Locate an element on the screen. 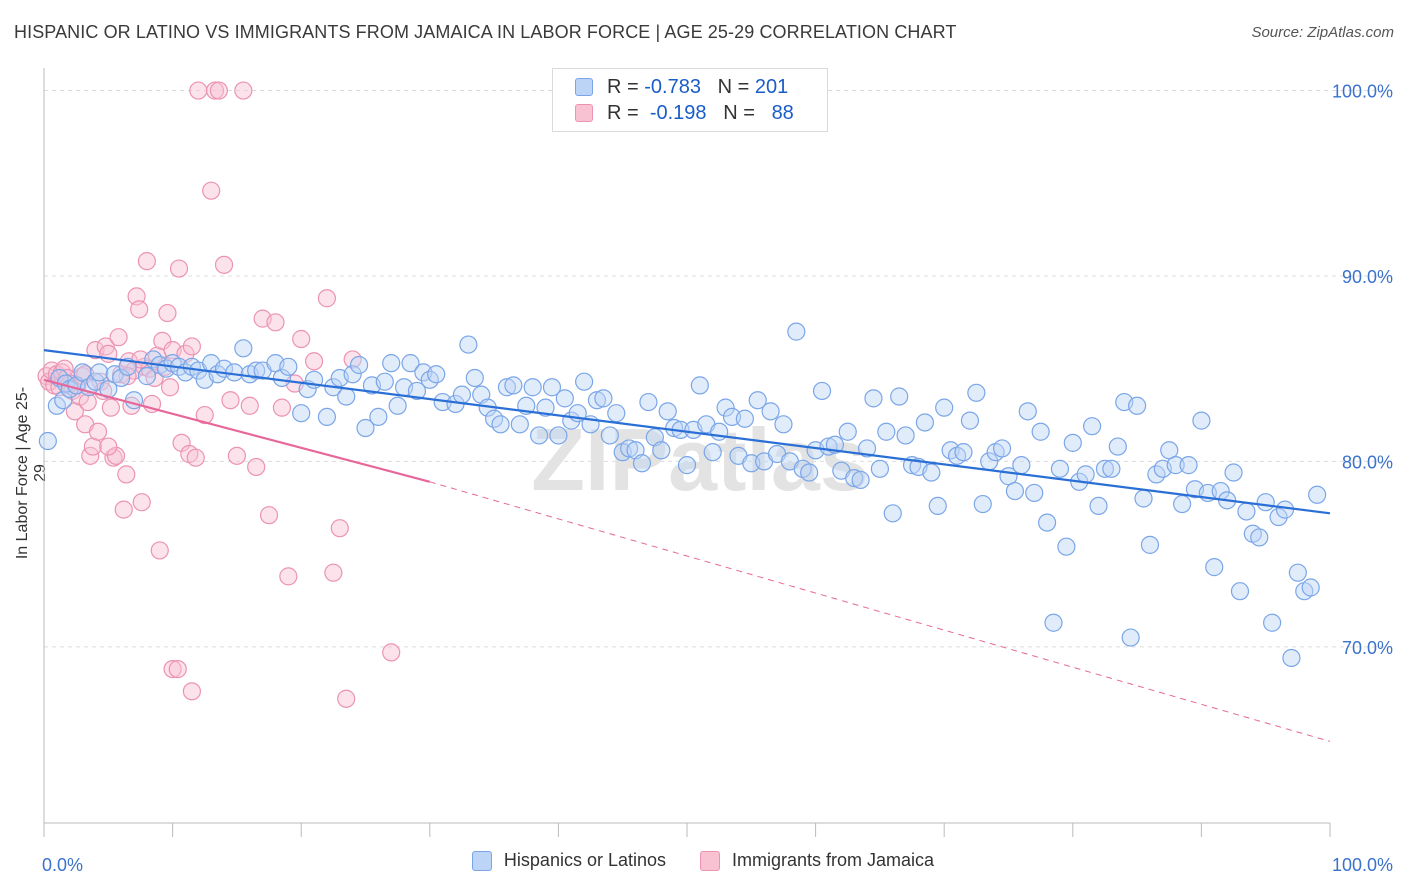  y-tick-label: 100.0% is located at coordinates (1362, 92).